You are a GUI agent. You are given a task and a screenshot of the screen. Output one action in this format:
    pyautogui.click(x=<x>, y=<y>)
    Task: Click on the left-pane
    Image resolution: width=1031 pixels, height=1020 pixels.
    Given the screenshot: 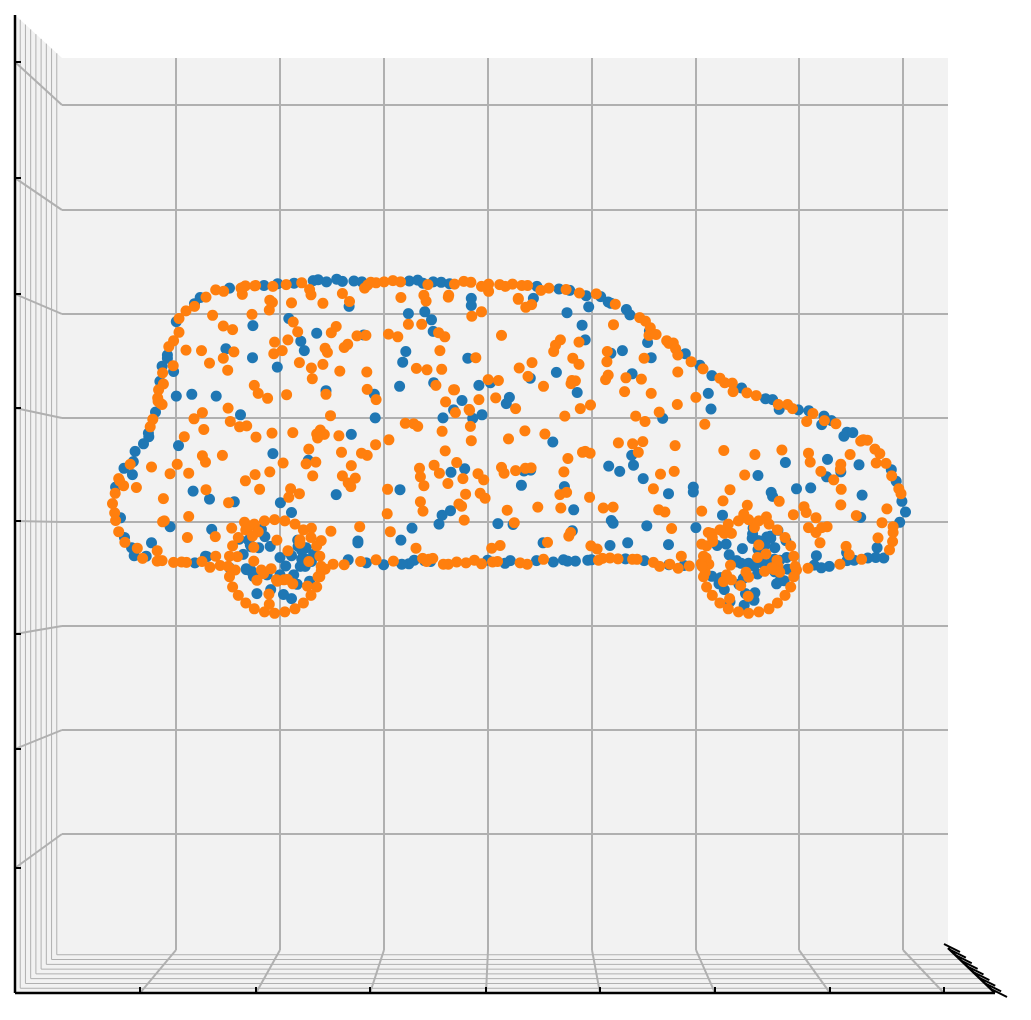 What is the action you would take?
    pyautogui.click(x=38, y=504)
    